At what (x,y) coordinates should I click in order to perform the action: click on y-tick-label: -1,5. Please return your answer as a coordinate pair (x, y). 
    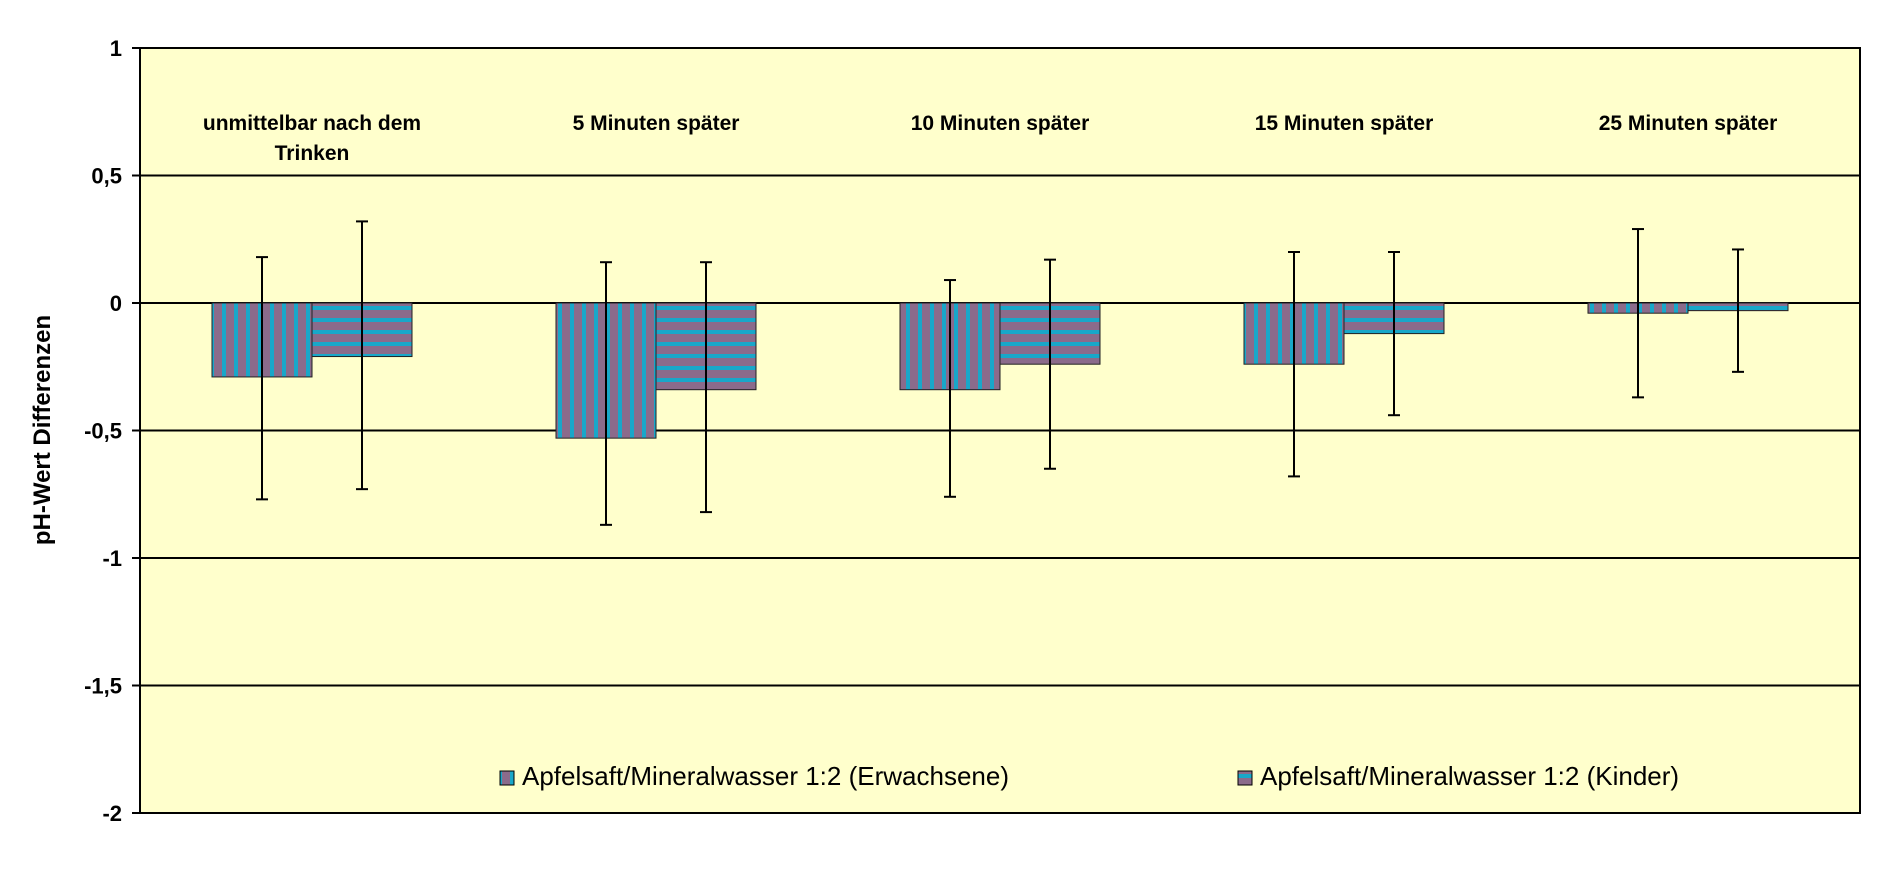
    Looking at the image, I should click on (103, 686).